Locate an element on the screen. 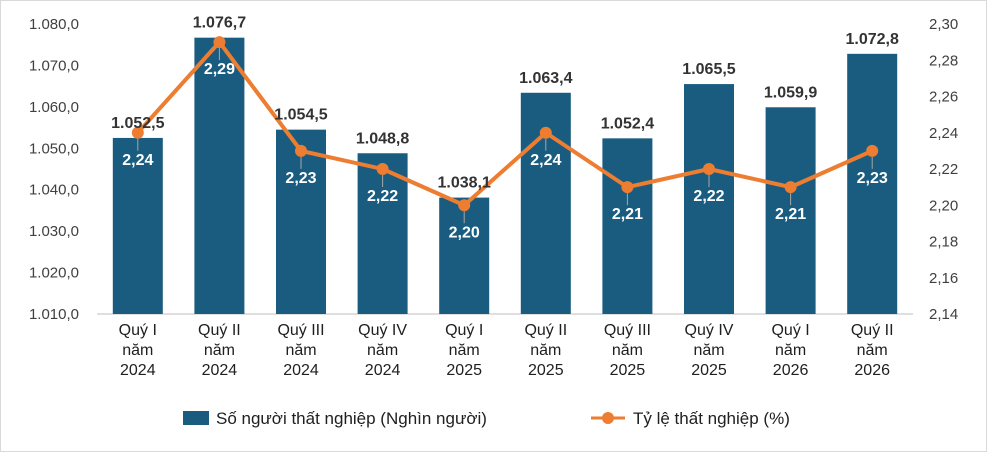  bar-value-label: 1.038,1 is located at coordinates (464, 183).